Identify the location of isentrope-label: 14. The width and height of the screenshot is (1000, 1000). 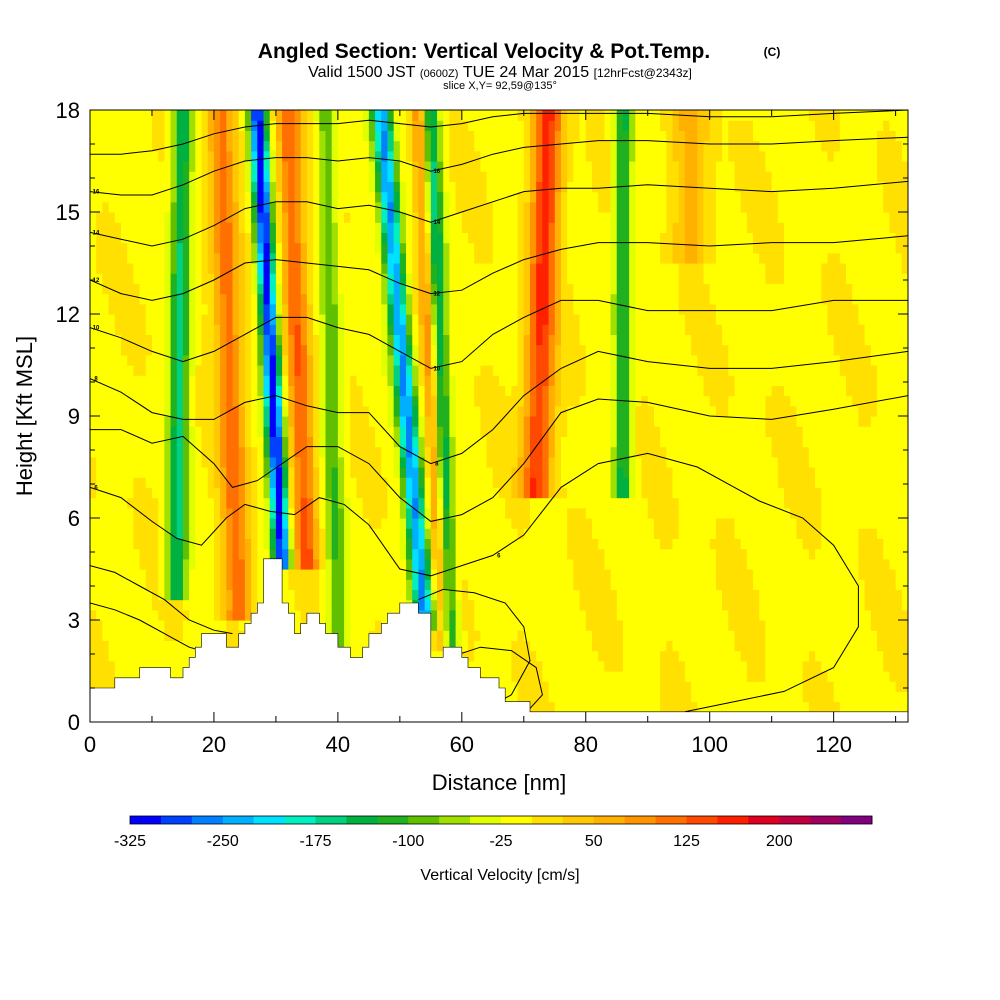
(96, 233).